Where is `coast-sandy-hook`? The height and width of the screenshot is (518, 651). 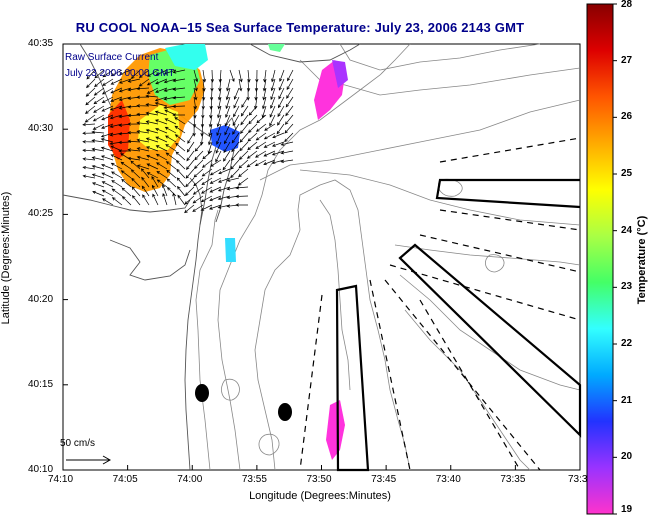
coast-sandy-hook is located at coordinates (218, 171).